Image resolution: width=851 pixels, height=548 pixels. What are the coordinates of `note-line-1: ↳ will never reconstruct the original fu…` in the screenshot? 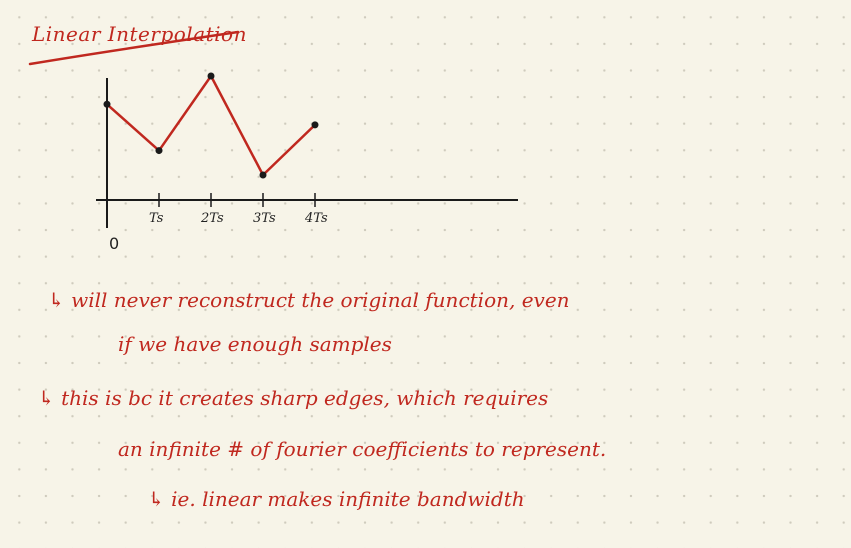 It's located at (309, 300).